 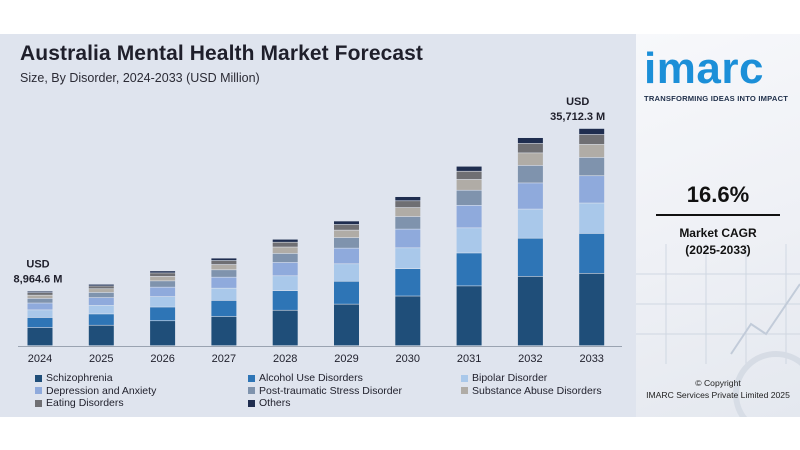 I want to click on bar-2028-alcohol-use-disorders, so click(x=285, y=300).